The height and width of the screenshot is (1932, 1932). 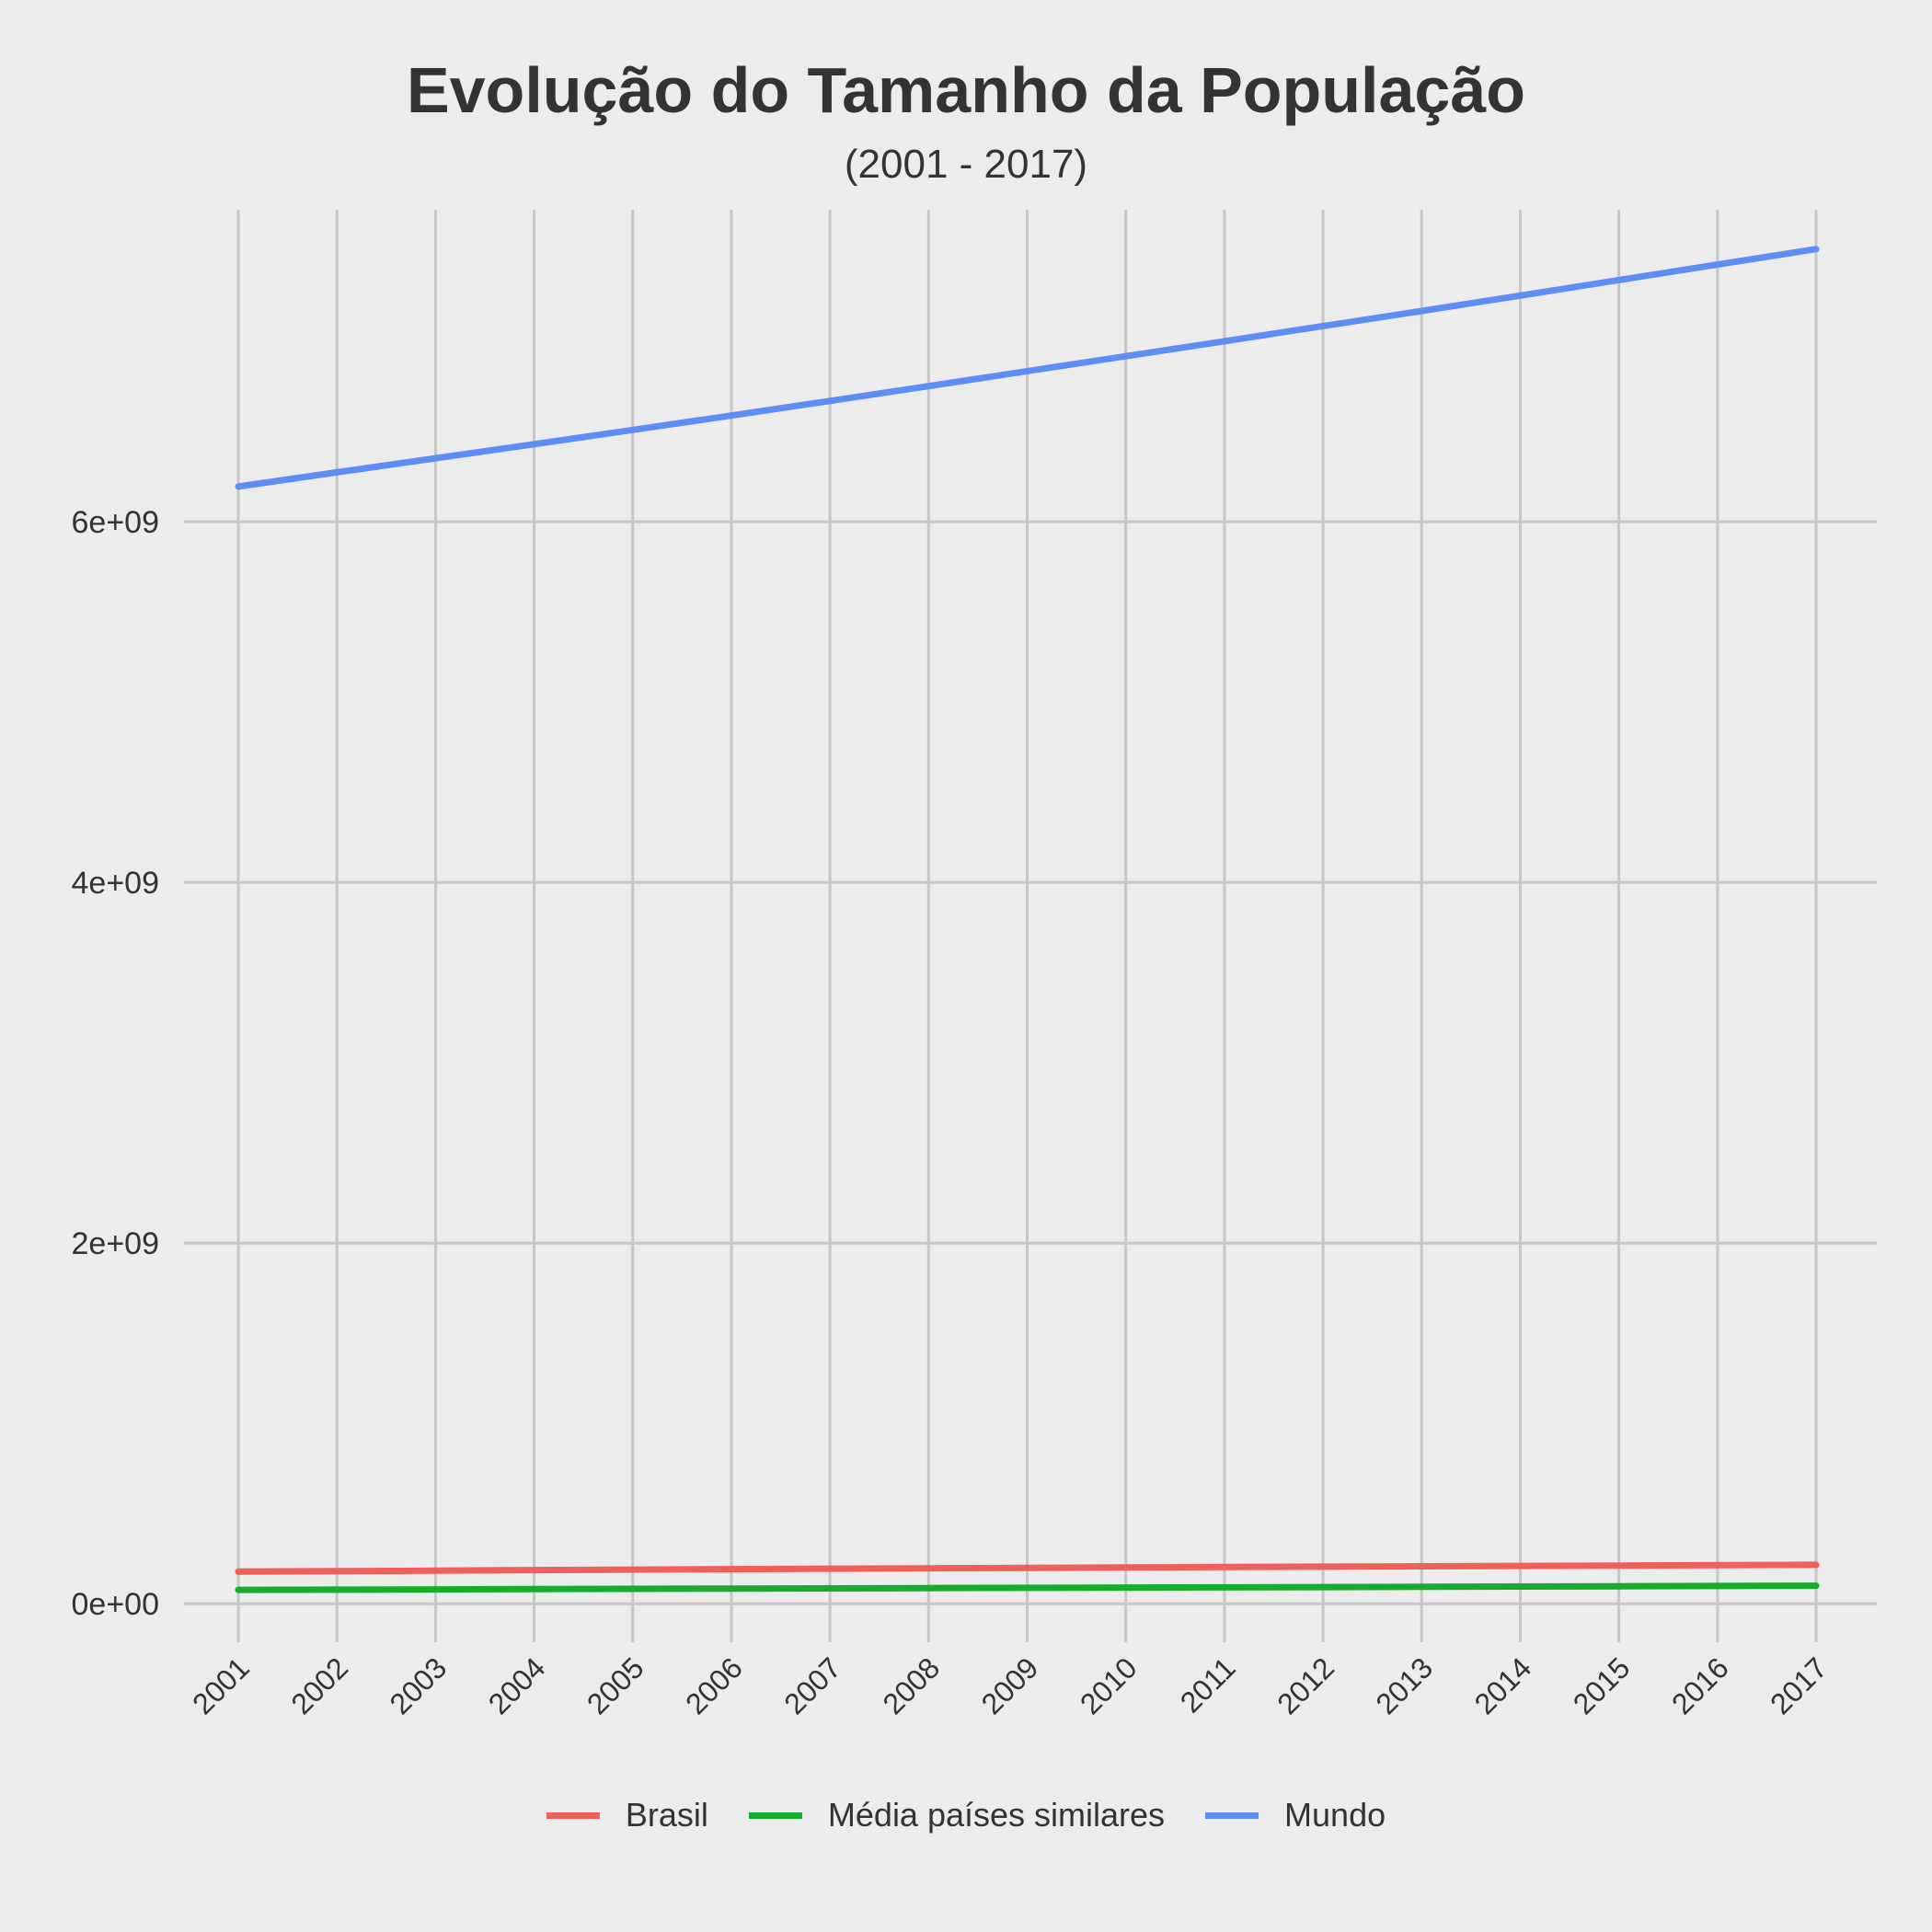 I want to click on legend-item: Brasil, so click(x=627, y=1815).